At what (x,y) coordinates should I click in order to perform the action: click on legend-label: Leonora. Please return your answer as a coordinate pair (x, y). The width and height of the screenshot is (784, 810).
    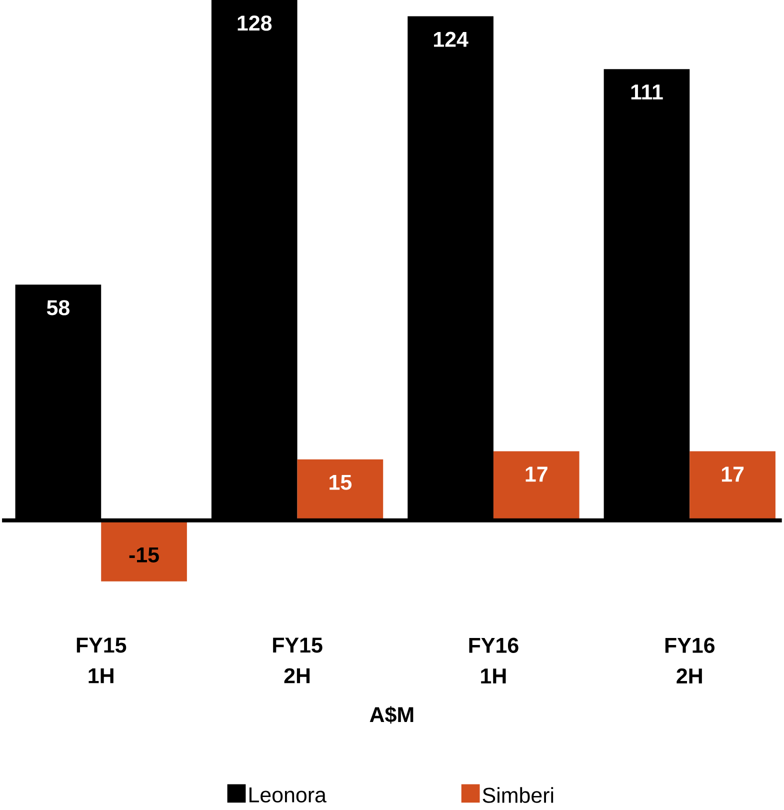
    Looking at the image, I should click on (288, 795).